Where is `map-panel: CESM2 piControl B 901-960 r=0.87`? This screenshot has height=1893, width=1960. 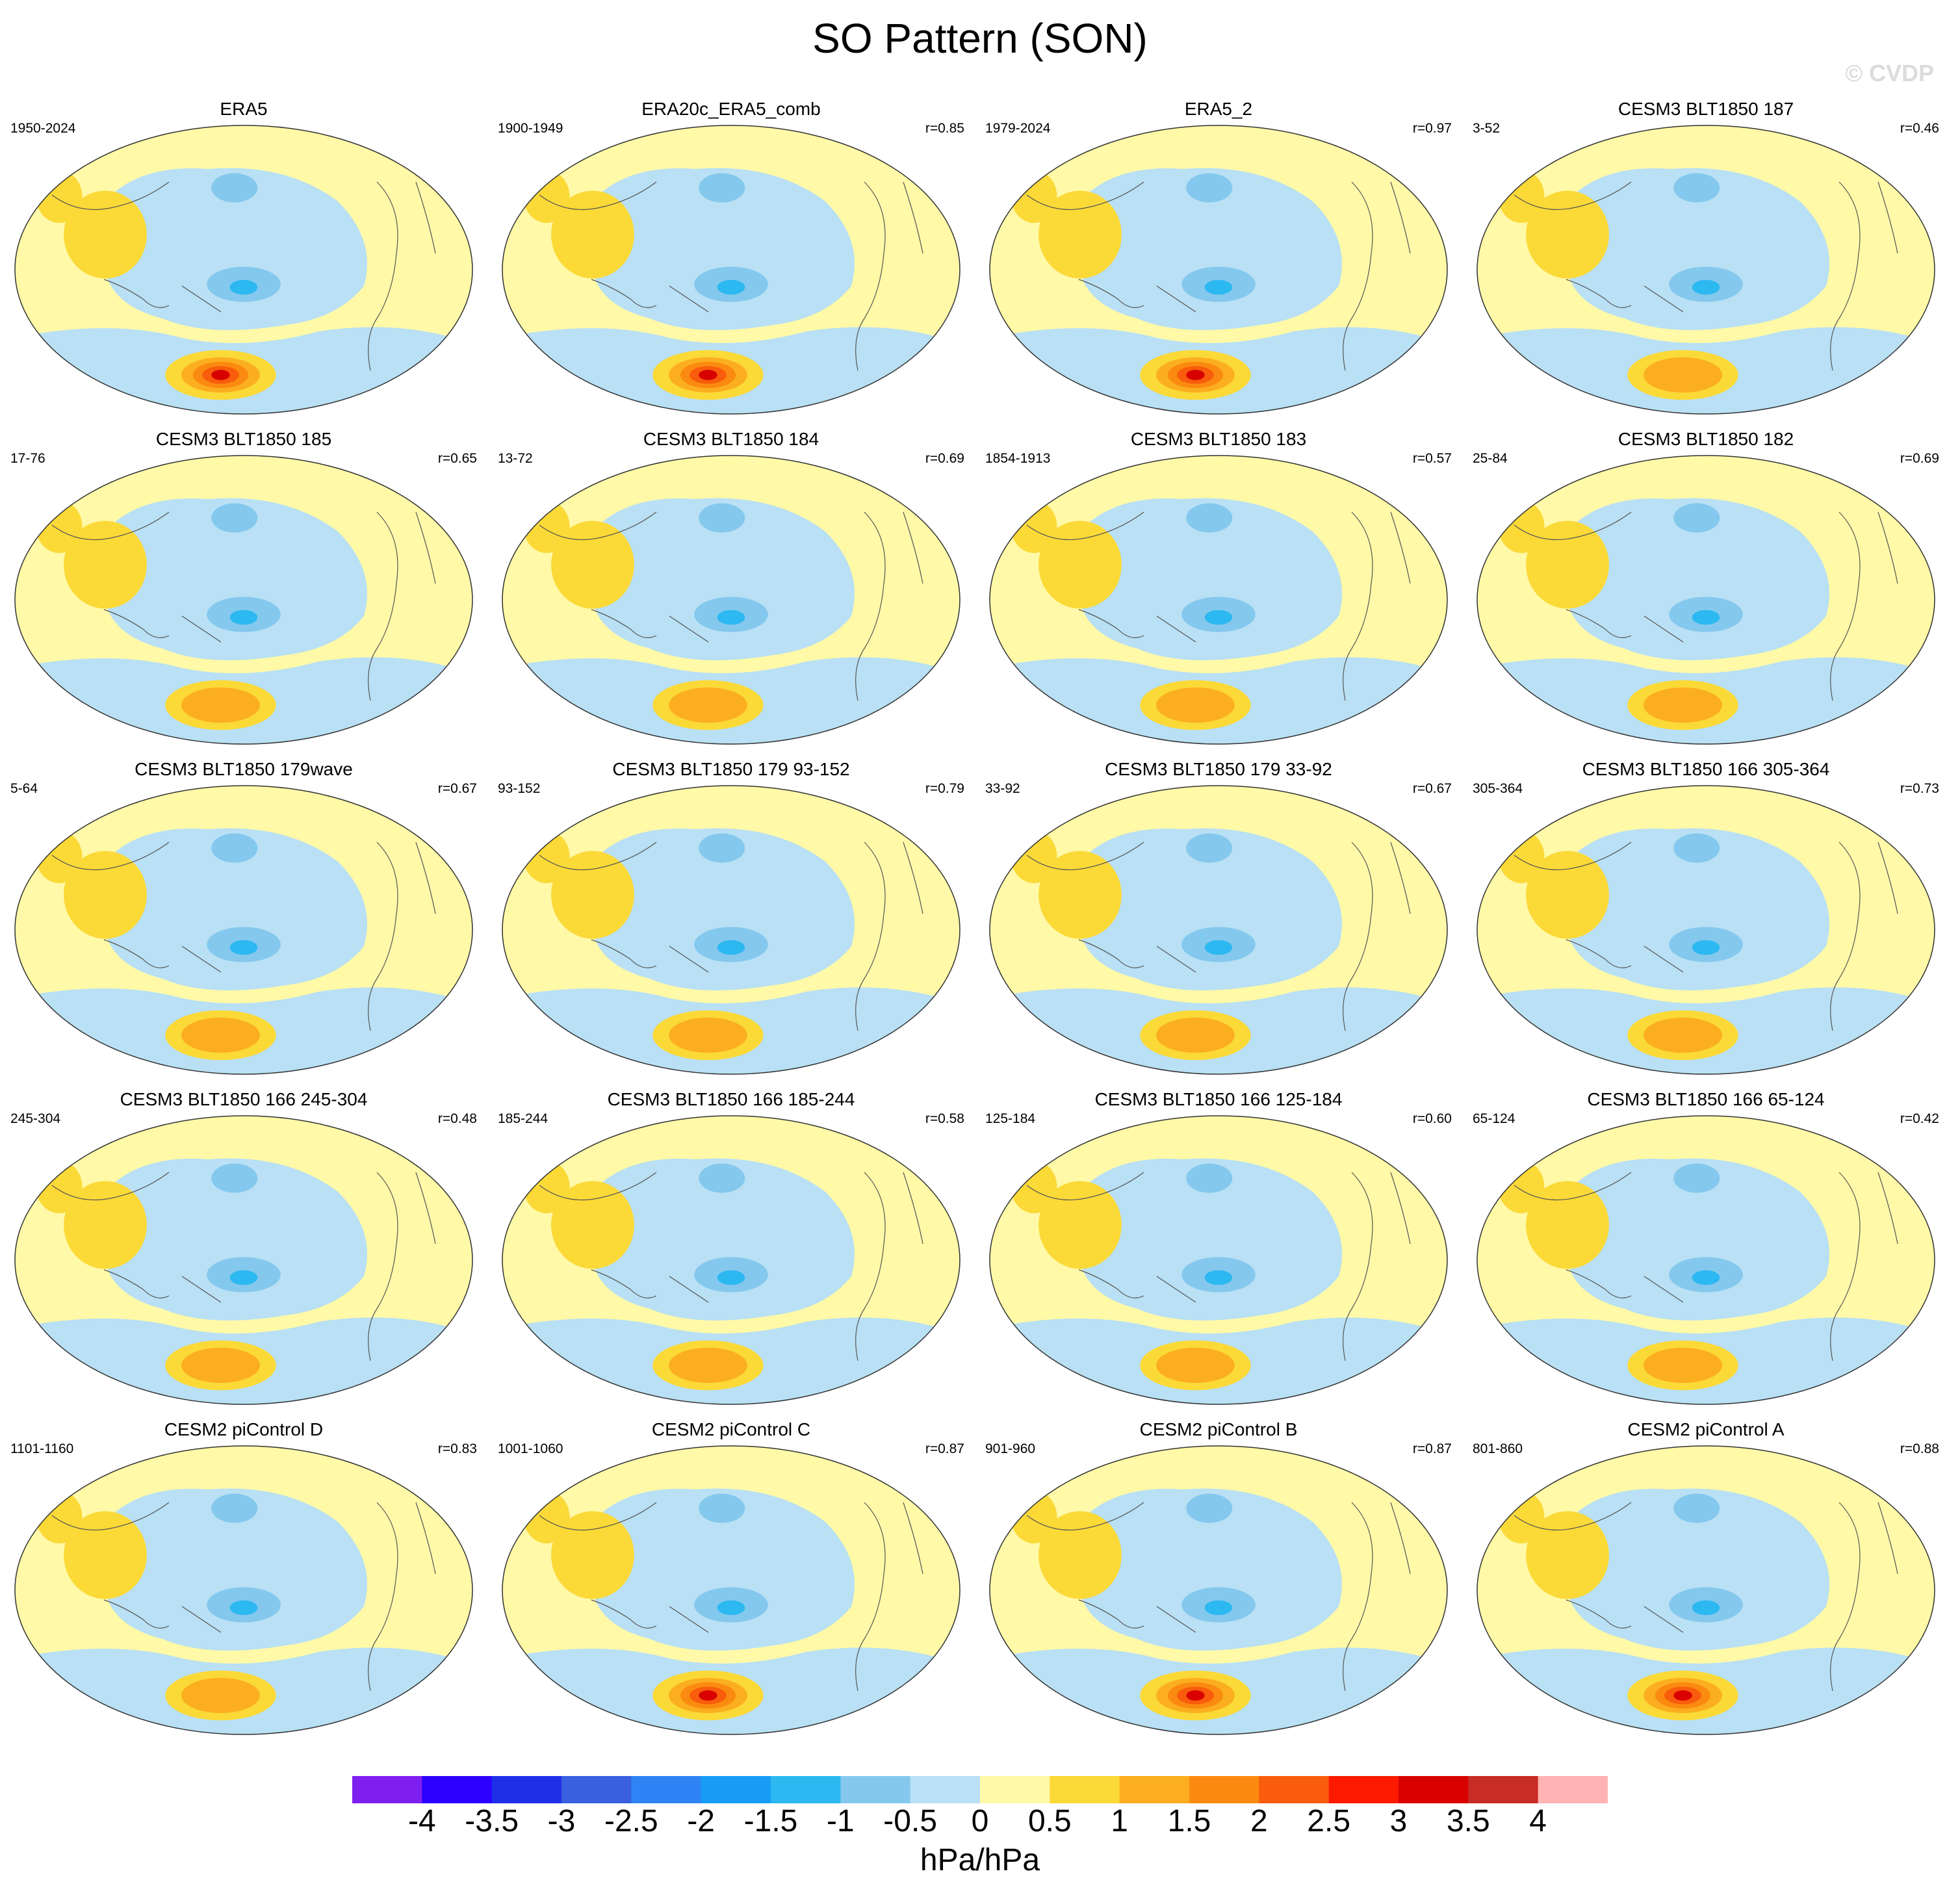
map-panel: CESM2 piControl B 901-960 r=0.87 is located at coordinates (1218, 1580).